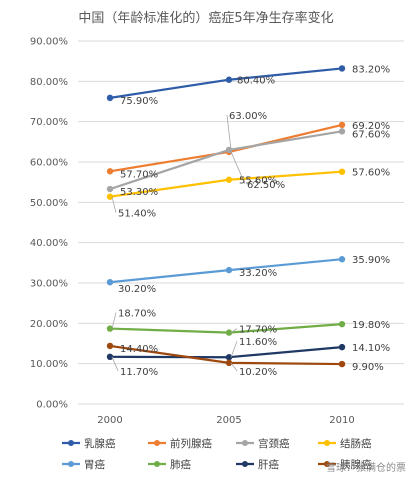  I want to click on legend-label: 结肠癌, so click(356, 443).